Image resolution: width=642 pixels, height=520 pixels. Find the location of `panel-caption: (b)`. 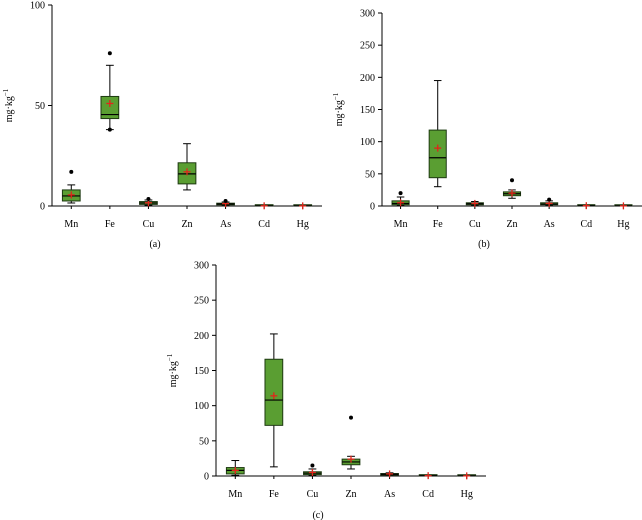

panel-caption: (b) is located at coordinates (484, 244).